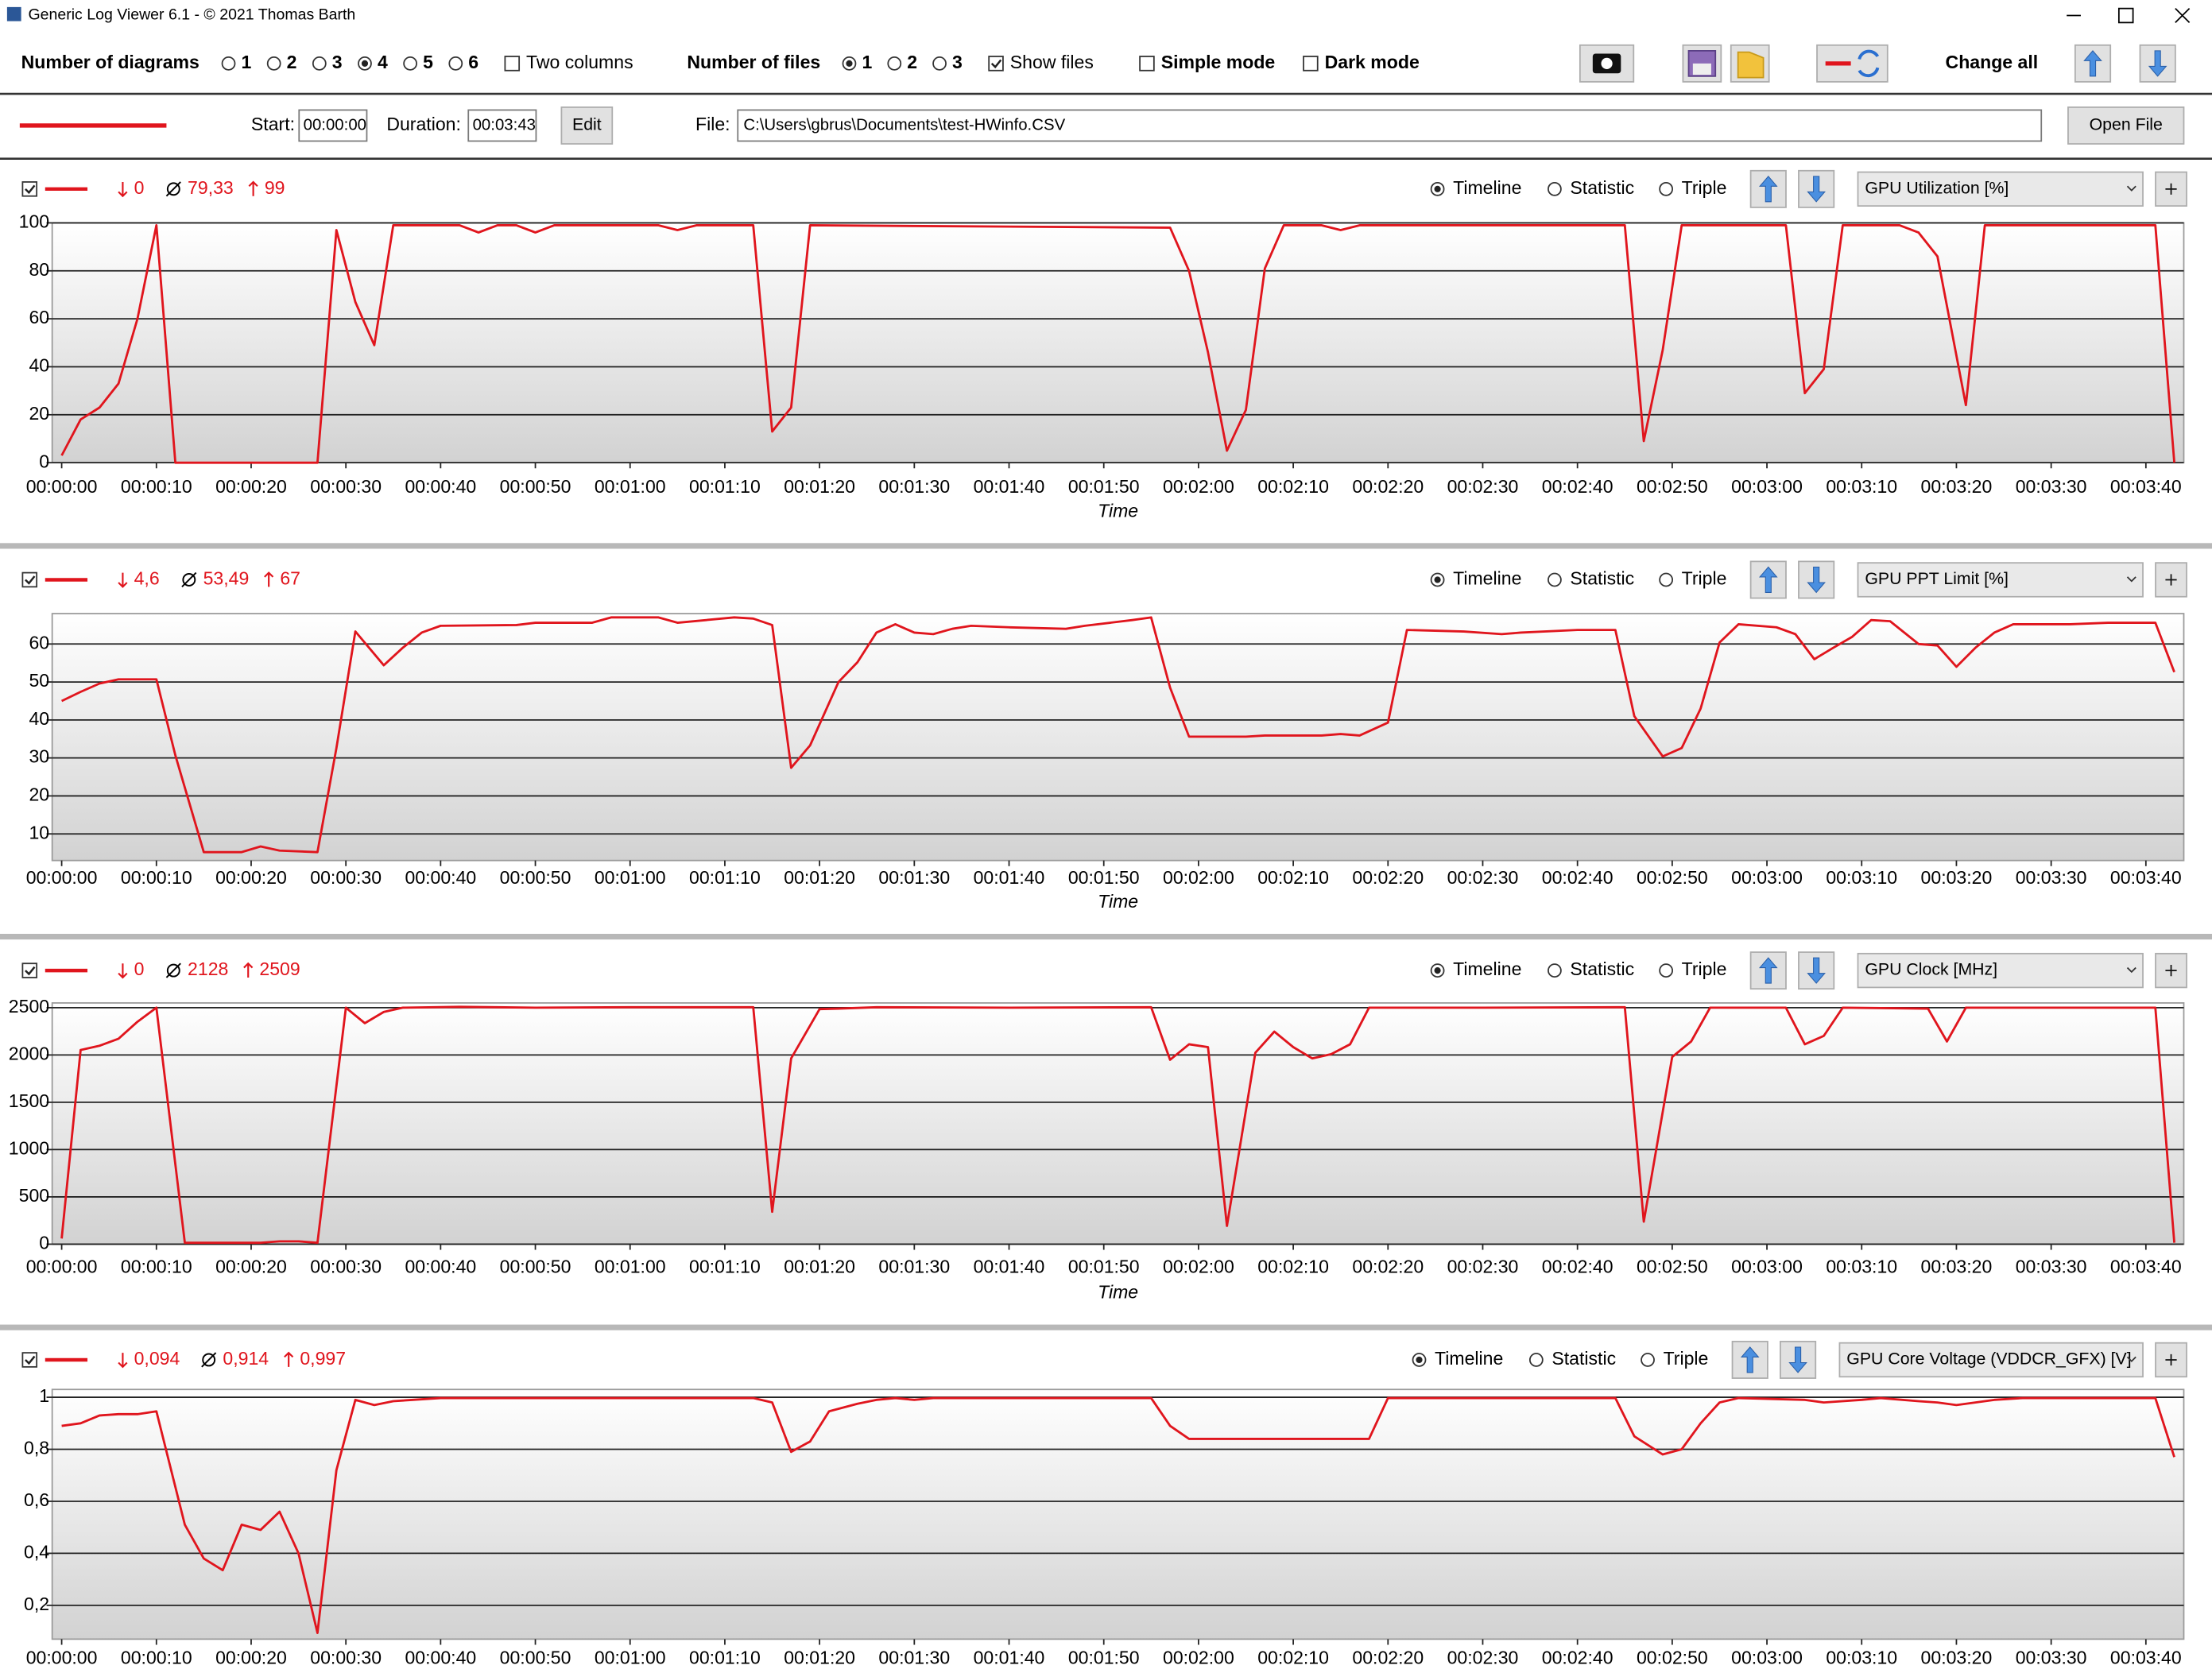  Describe the element at coordinates (725, 1267) in the screenshot. I see `x-tick-label: 00:01:10` at that location.